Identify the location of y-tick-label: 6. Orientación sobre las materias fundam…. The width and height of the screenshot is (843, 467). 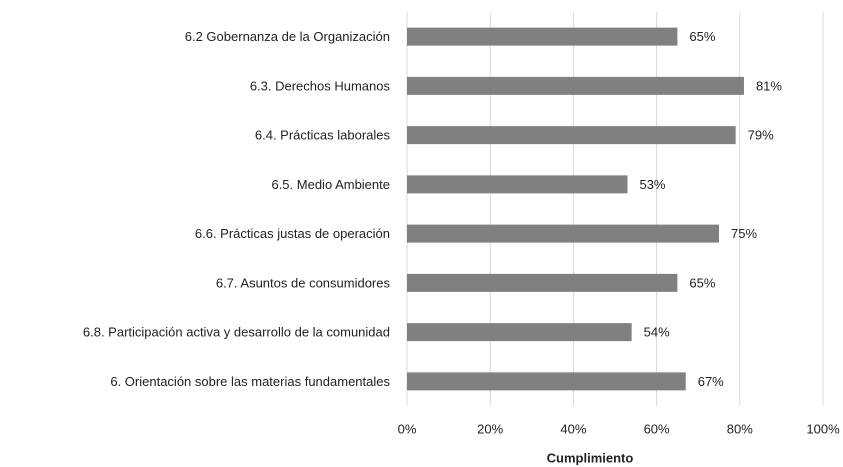
(250, 381).